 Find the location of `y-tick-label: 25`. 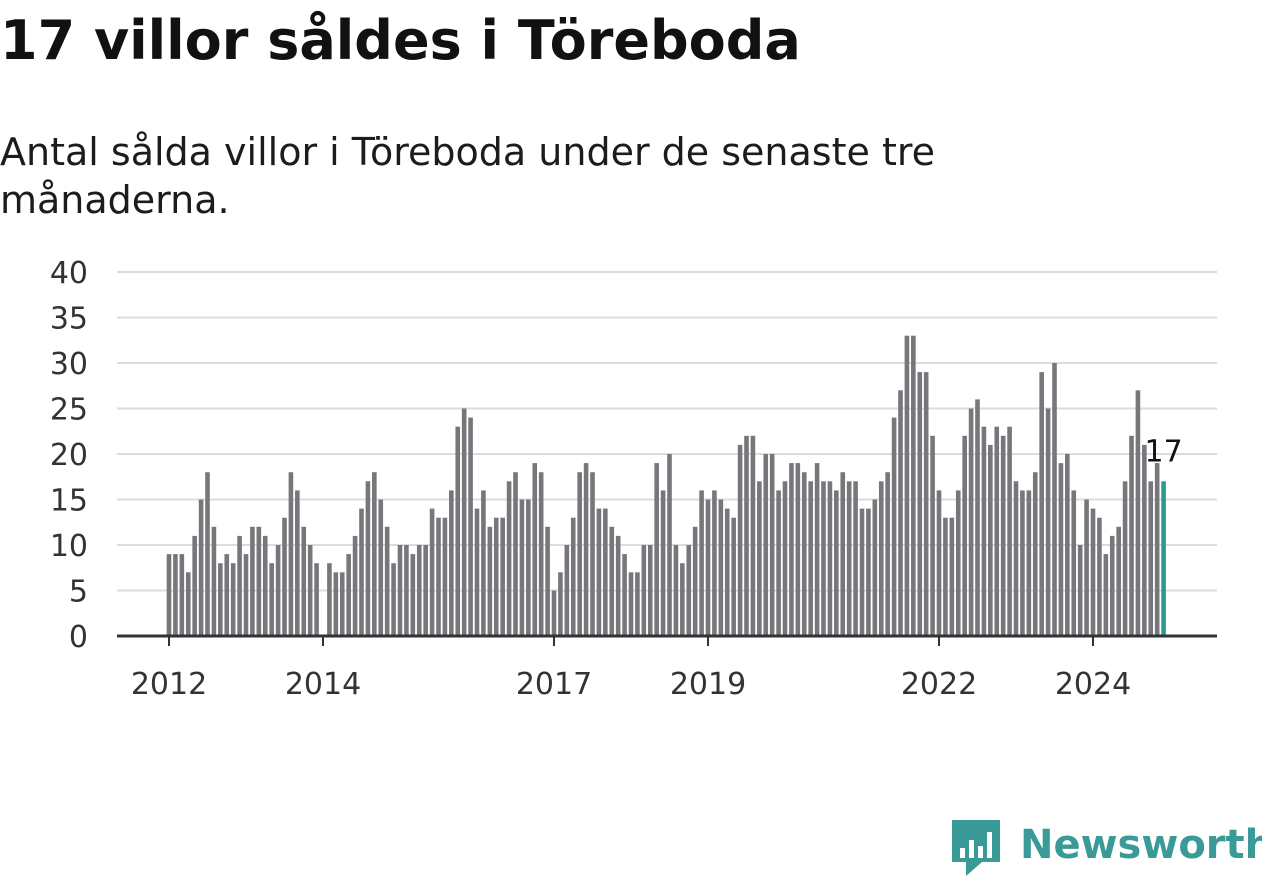

y-tick-label: 25 is located at coordinates (69, 410).